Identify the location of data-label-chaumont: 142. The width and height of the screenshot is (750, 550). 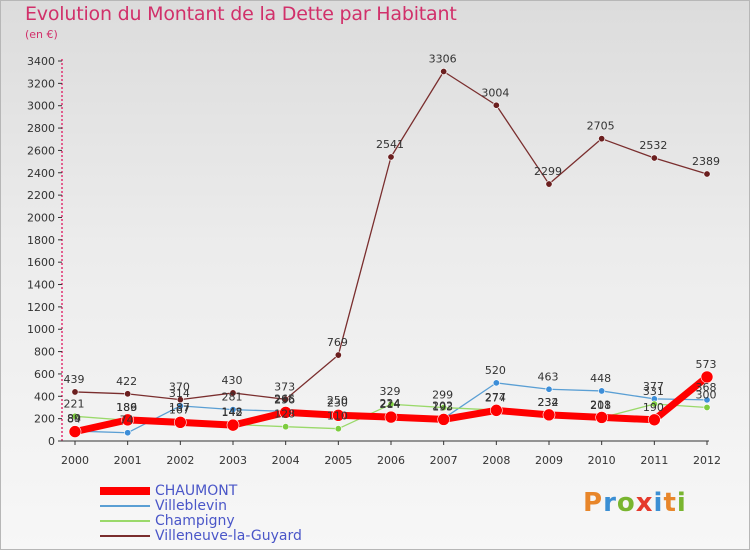
(232, 412).